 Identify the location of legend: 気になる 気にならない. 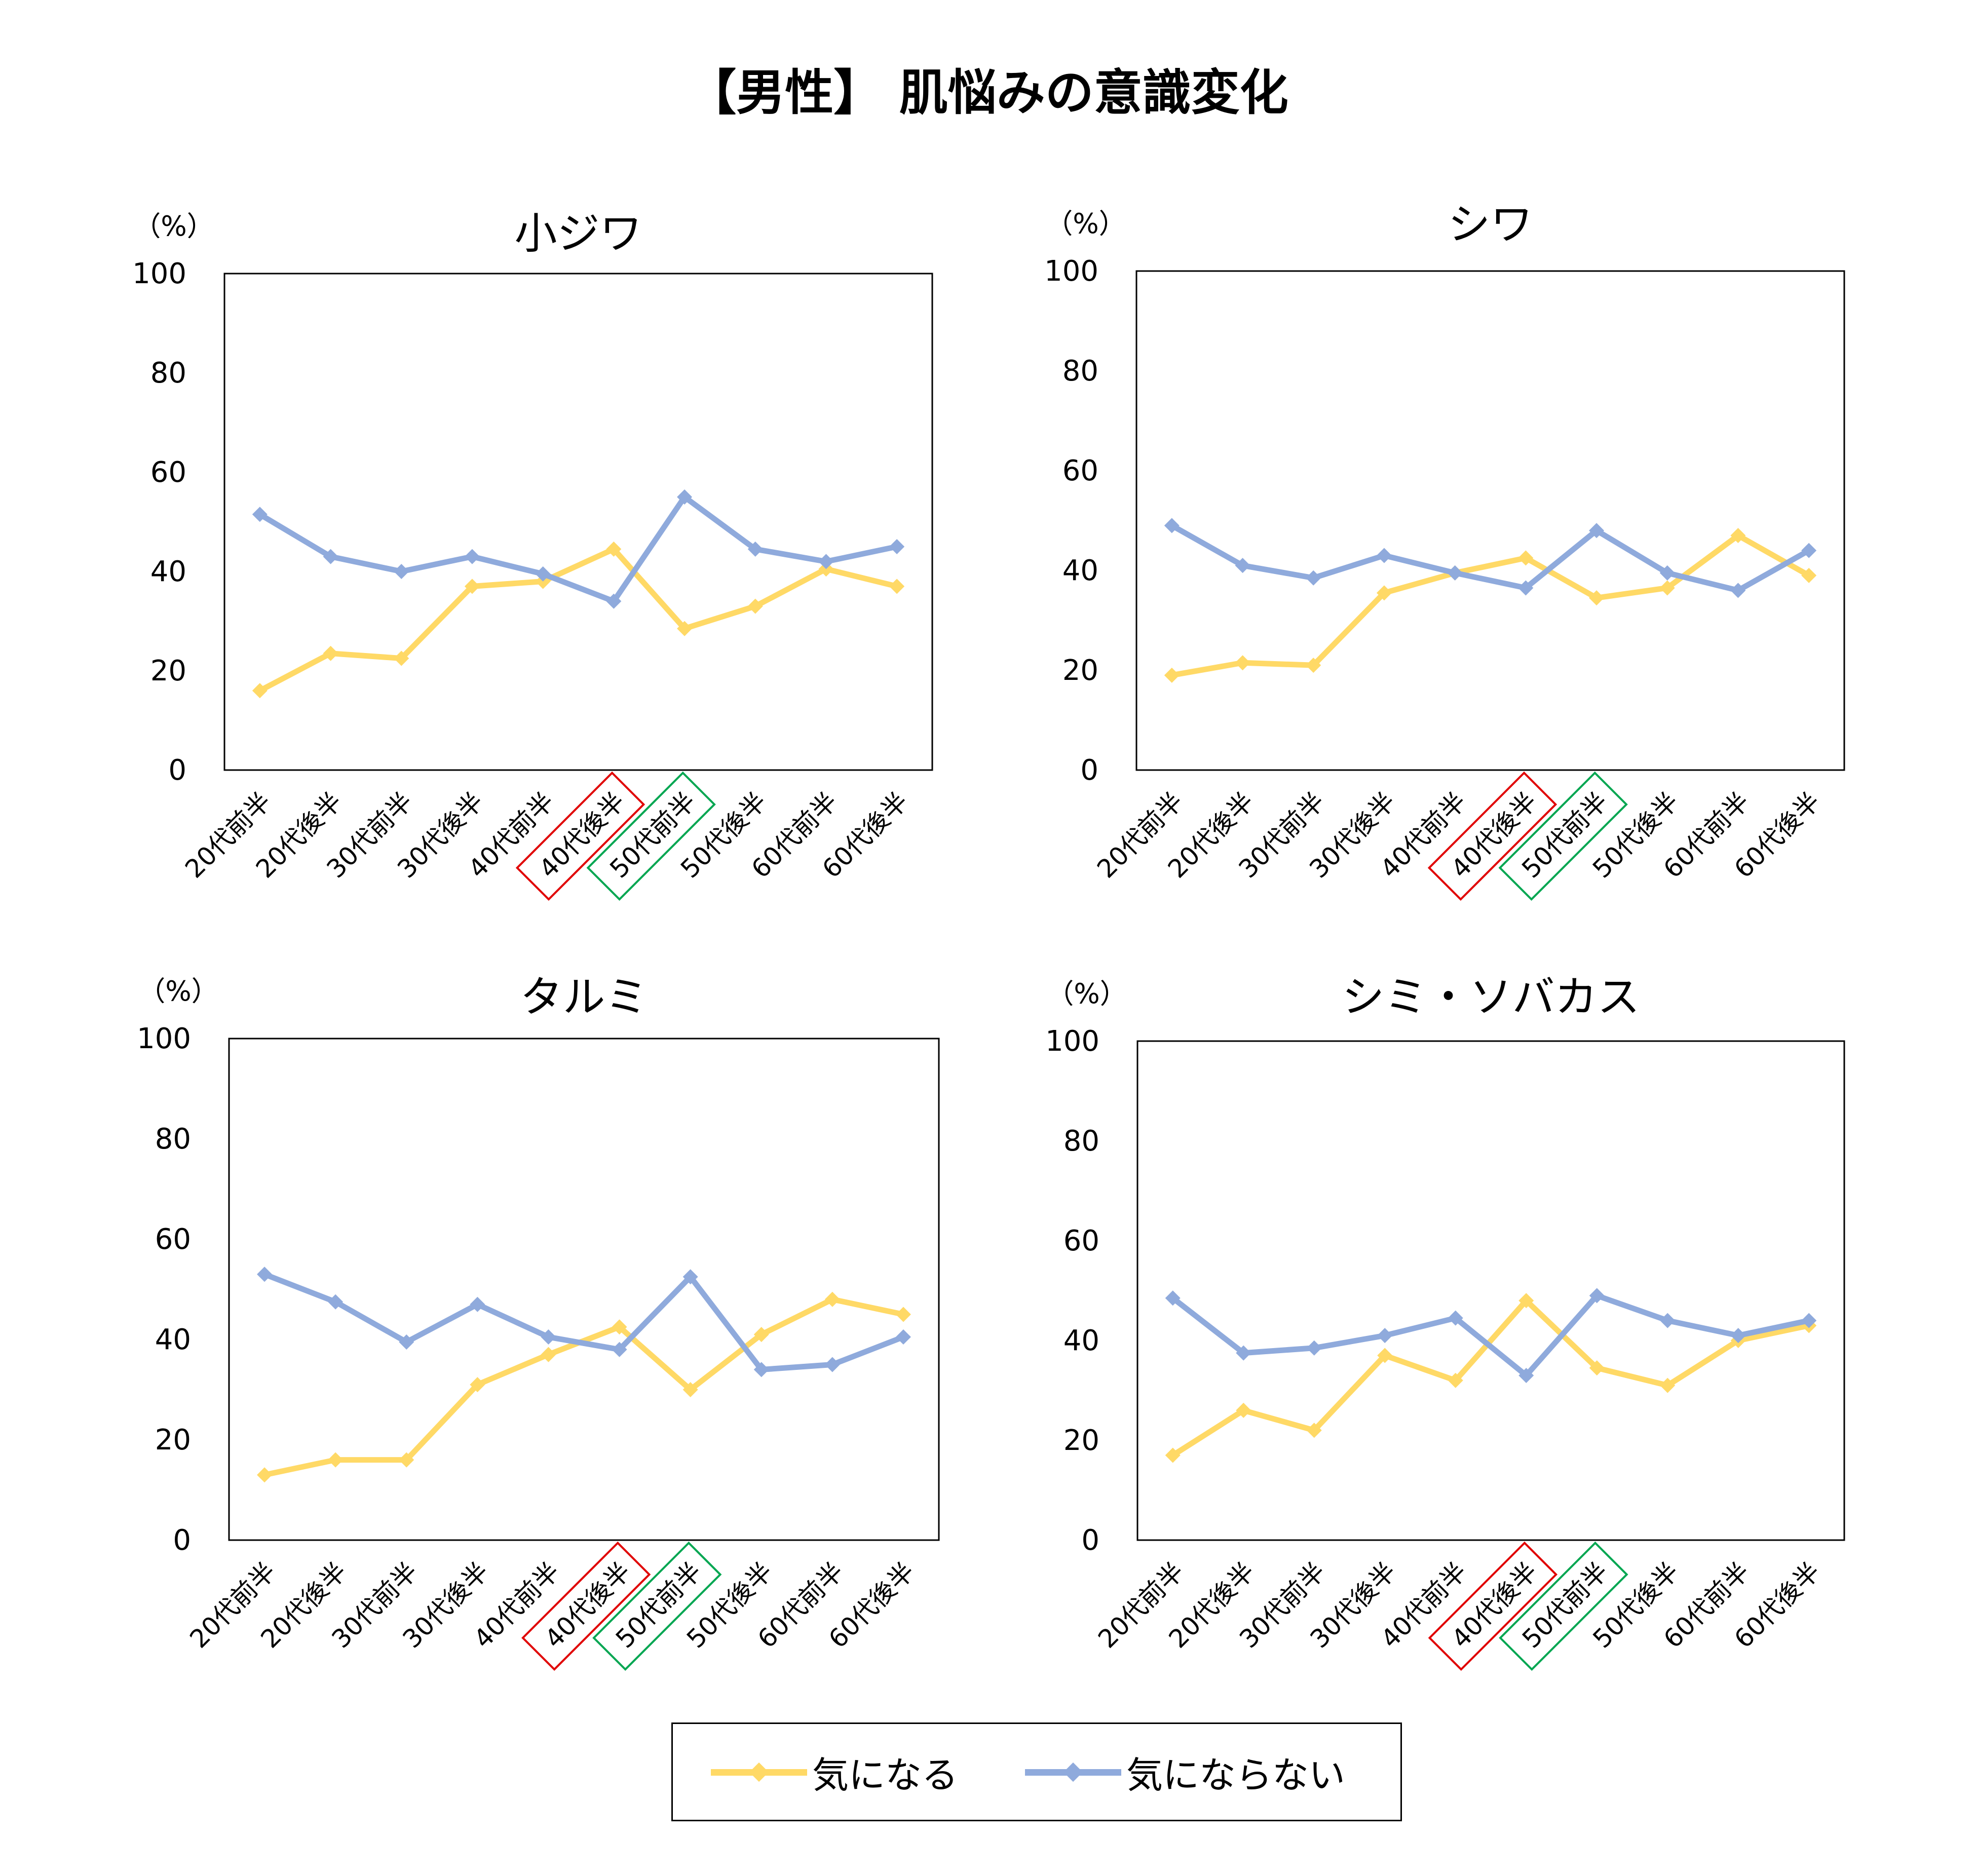
(1036, 1771).